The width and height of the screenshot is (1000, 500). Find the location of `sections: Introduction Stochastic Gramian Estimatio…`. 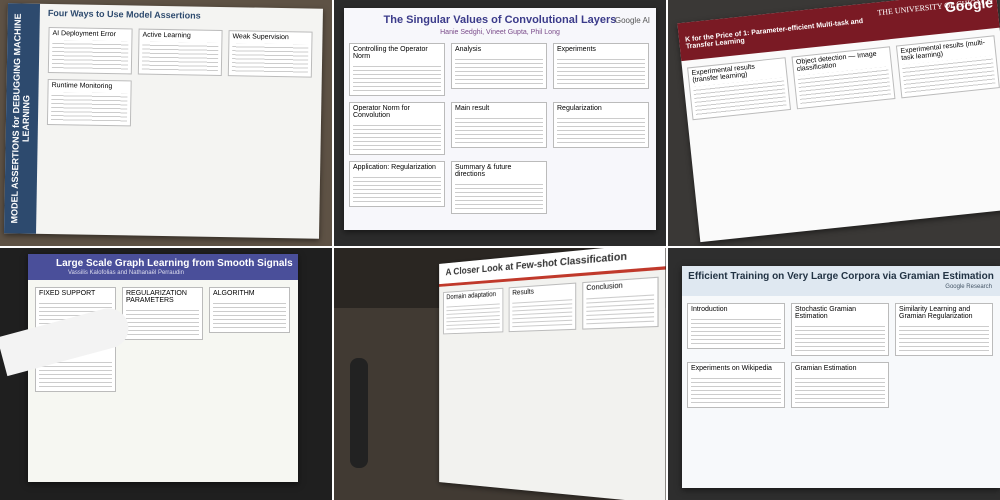

sections: Introduction Stochastic Gramian Estimatio… is located at coordinates (841, 355).